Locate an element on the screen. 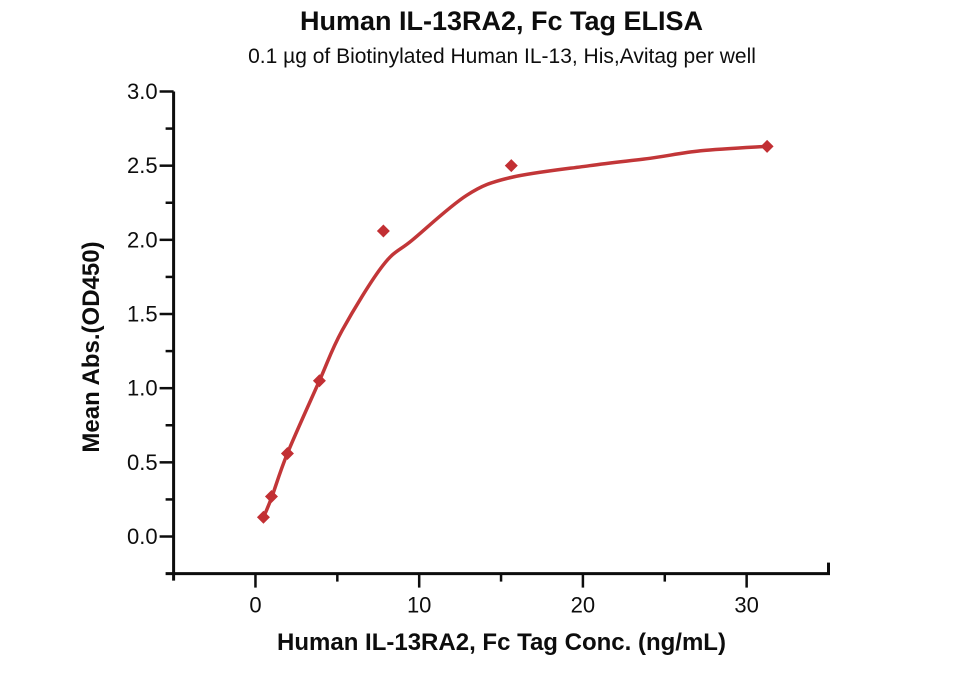 The height and width of the screenshot is (674, 960). x-tick-label: 20 is located at coordinates (583, 605).